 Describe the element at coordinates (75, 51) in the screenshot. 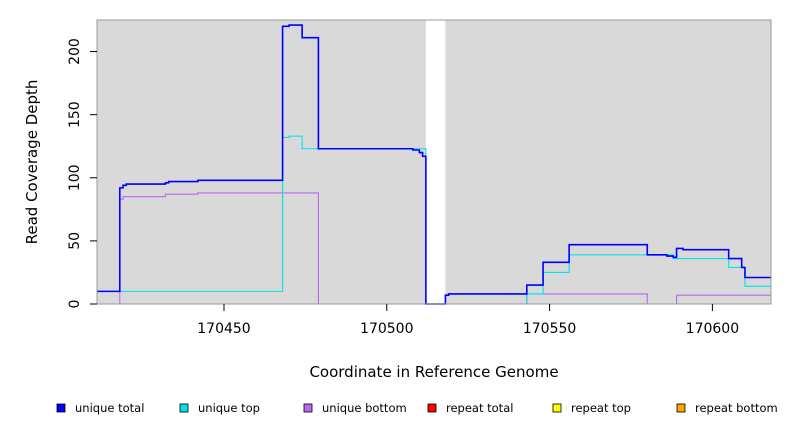

I see `y-tick-label: 200` at that location.